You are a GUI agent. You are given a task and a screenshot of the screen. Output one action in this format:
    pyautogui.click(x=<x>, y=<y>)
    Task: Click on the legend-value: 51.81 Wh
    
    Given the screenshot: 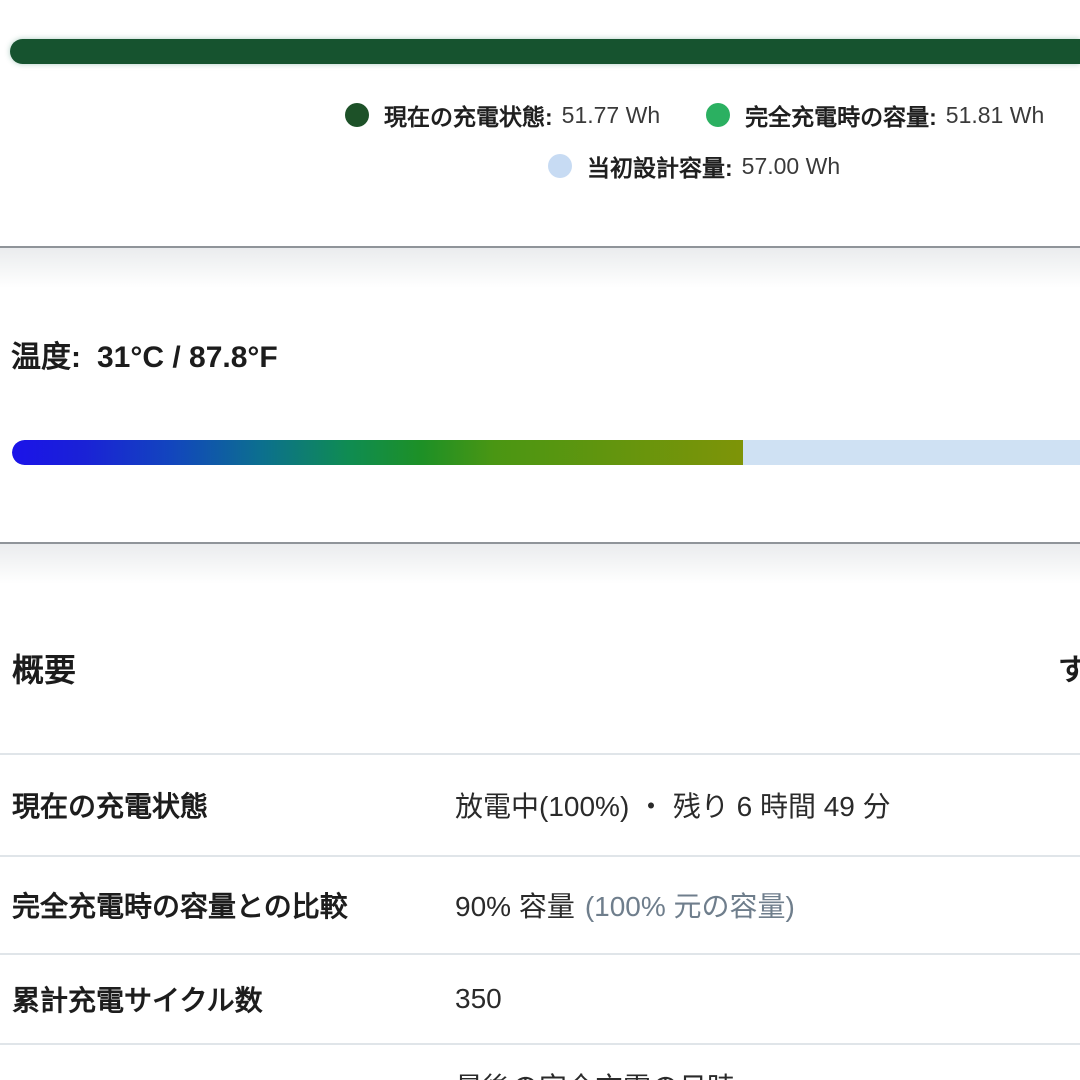 What is the action you would take?
    pyautogui.click(x=995, y=114)
    